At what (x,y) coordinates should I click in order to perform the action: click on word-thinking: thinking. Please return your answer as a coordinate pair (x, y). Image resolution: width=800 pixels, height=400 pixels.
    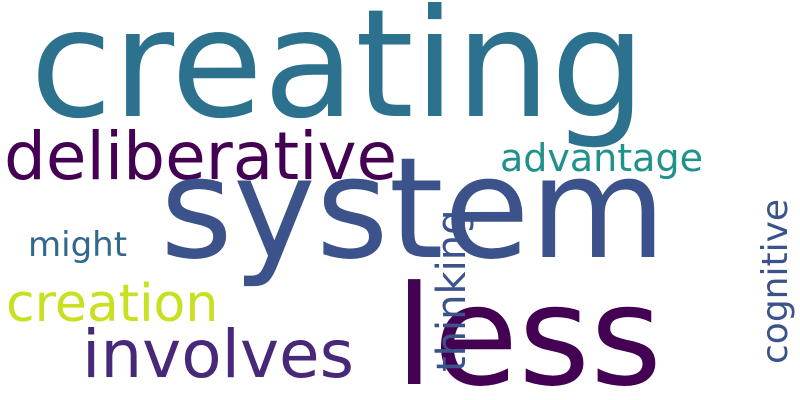
    Looking at the image, I should click on (452, 290).